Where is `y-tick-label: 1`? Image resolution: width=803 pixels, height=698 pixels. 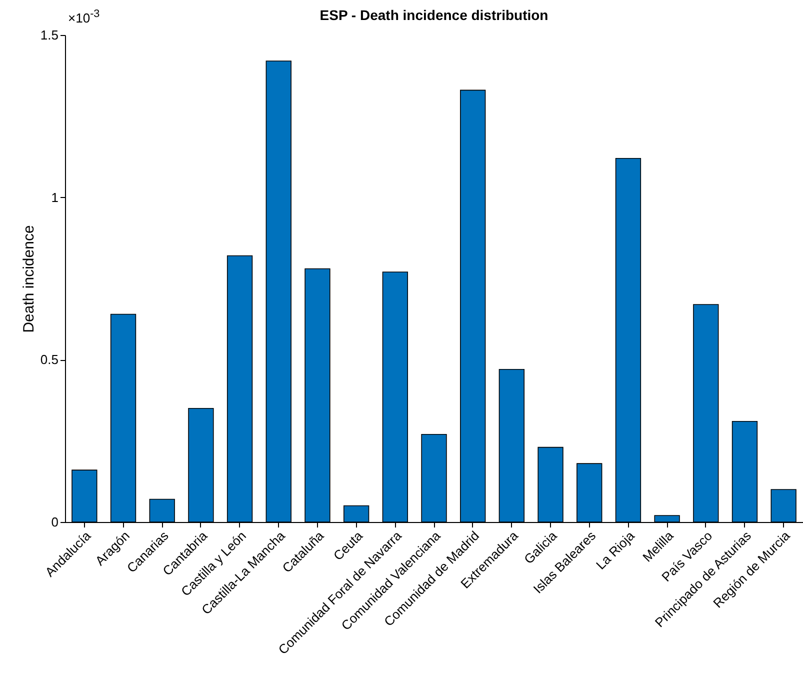
y-tick-label: 1 is located at coordinates (54, 197).